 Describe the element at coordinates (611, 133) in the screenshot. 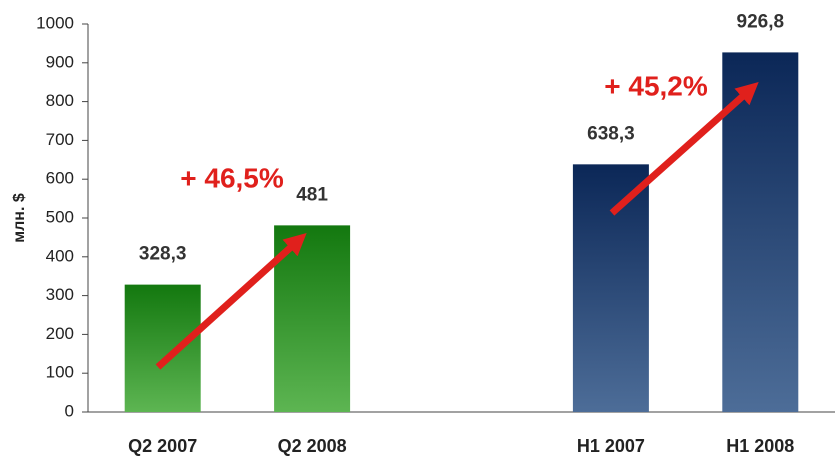

I see `value-label: 638,3` at that location.